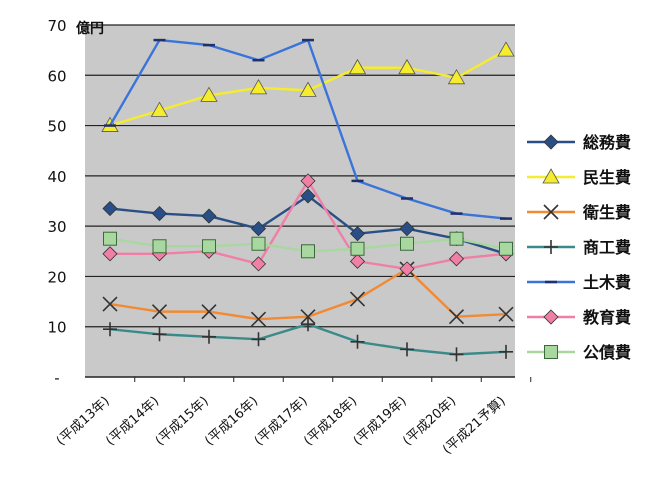 The height and width of the screenshot is (495, 650). I want to click on y-tick-label: 20, so click(56, 277).